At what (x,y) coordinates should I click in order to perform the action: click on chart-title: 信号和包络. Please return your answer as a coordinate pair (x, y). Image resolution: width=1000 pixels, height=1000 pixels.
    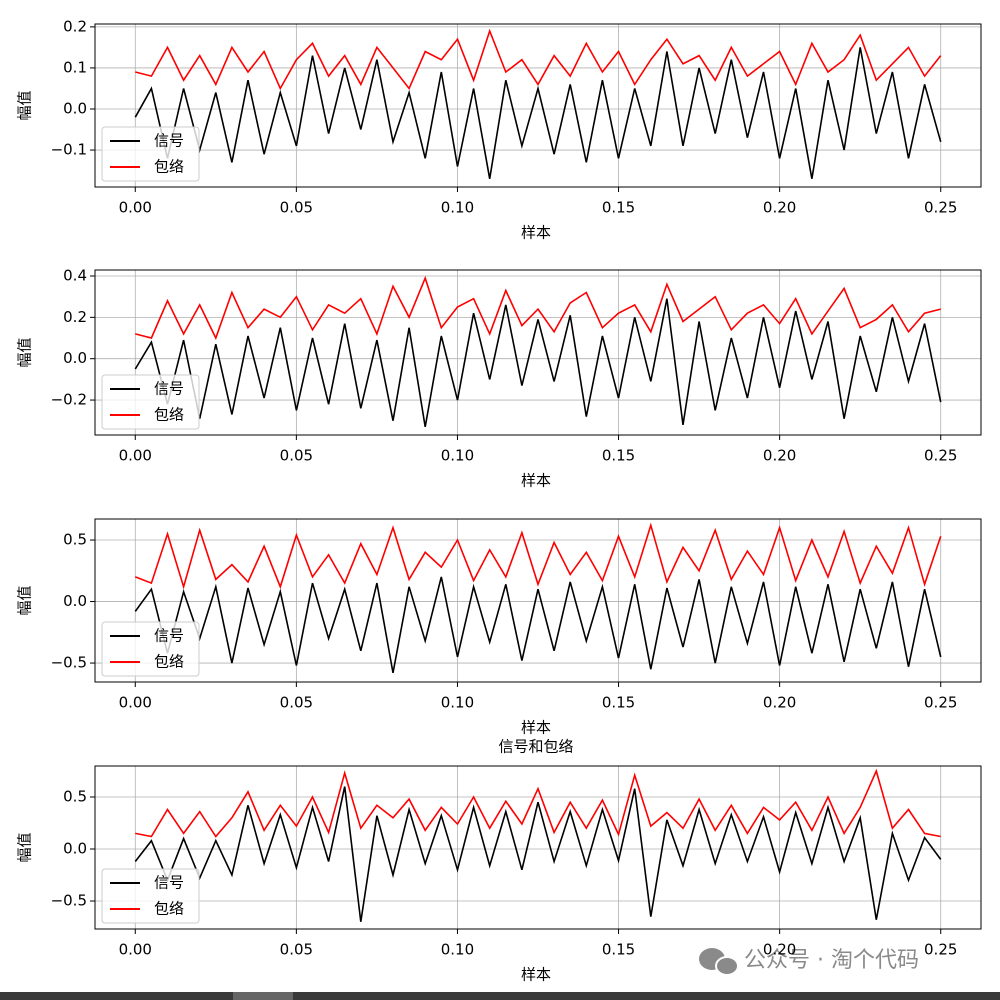
    Looking at the image, I should click on (535, 747).